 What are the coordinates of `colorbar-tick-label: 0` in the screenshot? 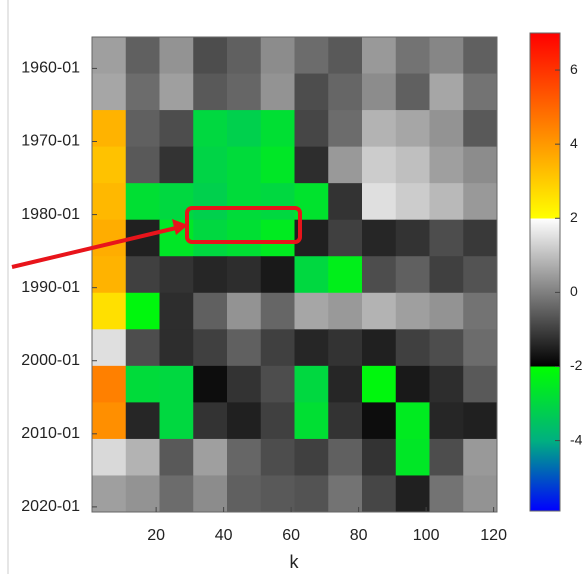 It's located at (574, 291).